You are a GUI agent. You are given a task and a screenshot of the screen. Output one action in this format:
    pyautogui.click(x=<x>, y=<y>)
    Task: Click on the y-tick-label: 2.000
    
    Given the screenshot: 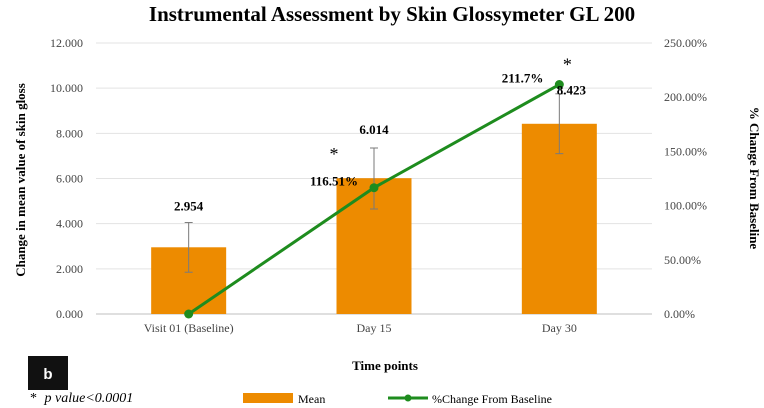 What is the action you would take?
    pyautogui.click(x=69, y=269)
    